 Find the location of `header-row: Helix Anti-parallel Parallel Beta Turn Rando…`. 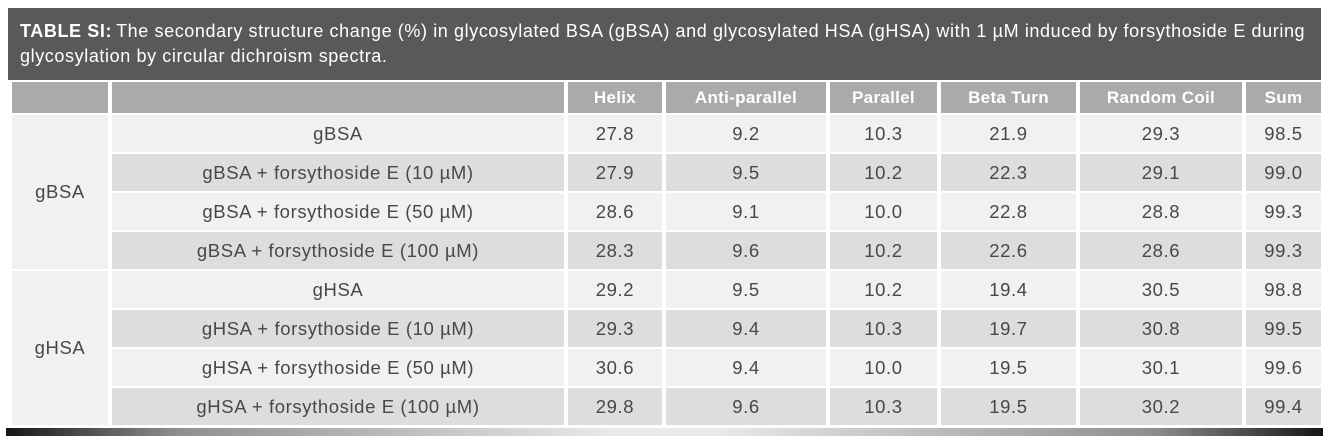

header-row: Helix Anti-parallel Parallel Beta Turn Rando… is located at coordinates (666, 98).